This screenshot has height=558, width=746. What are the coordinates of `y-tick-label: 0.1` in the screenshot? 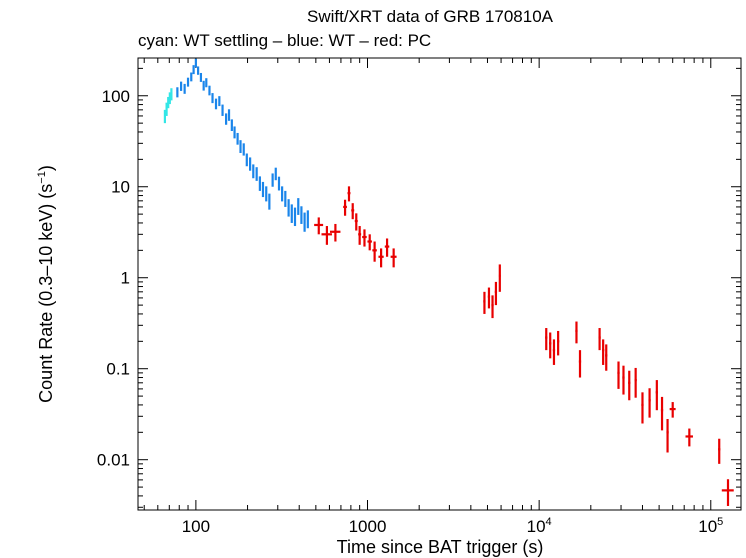 It's located at (118, 369).